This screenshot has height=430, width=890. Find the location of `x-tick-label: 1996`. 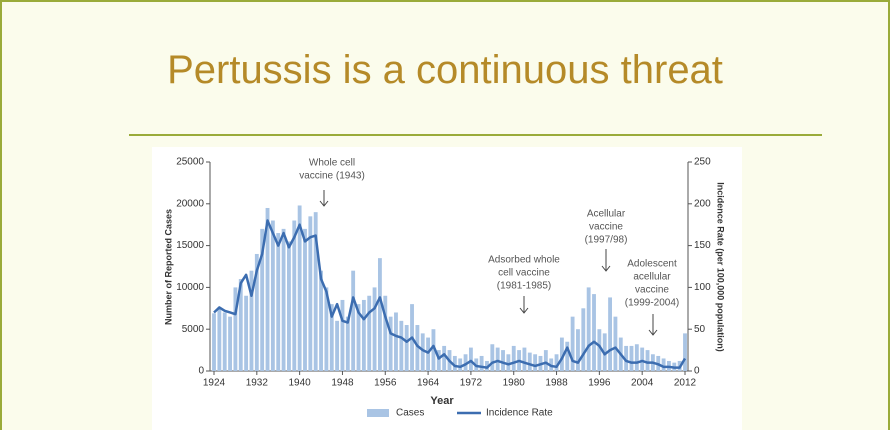

x-tick-label: 1996 is located at coordinates (599, 383).